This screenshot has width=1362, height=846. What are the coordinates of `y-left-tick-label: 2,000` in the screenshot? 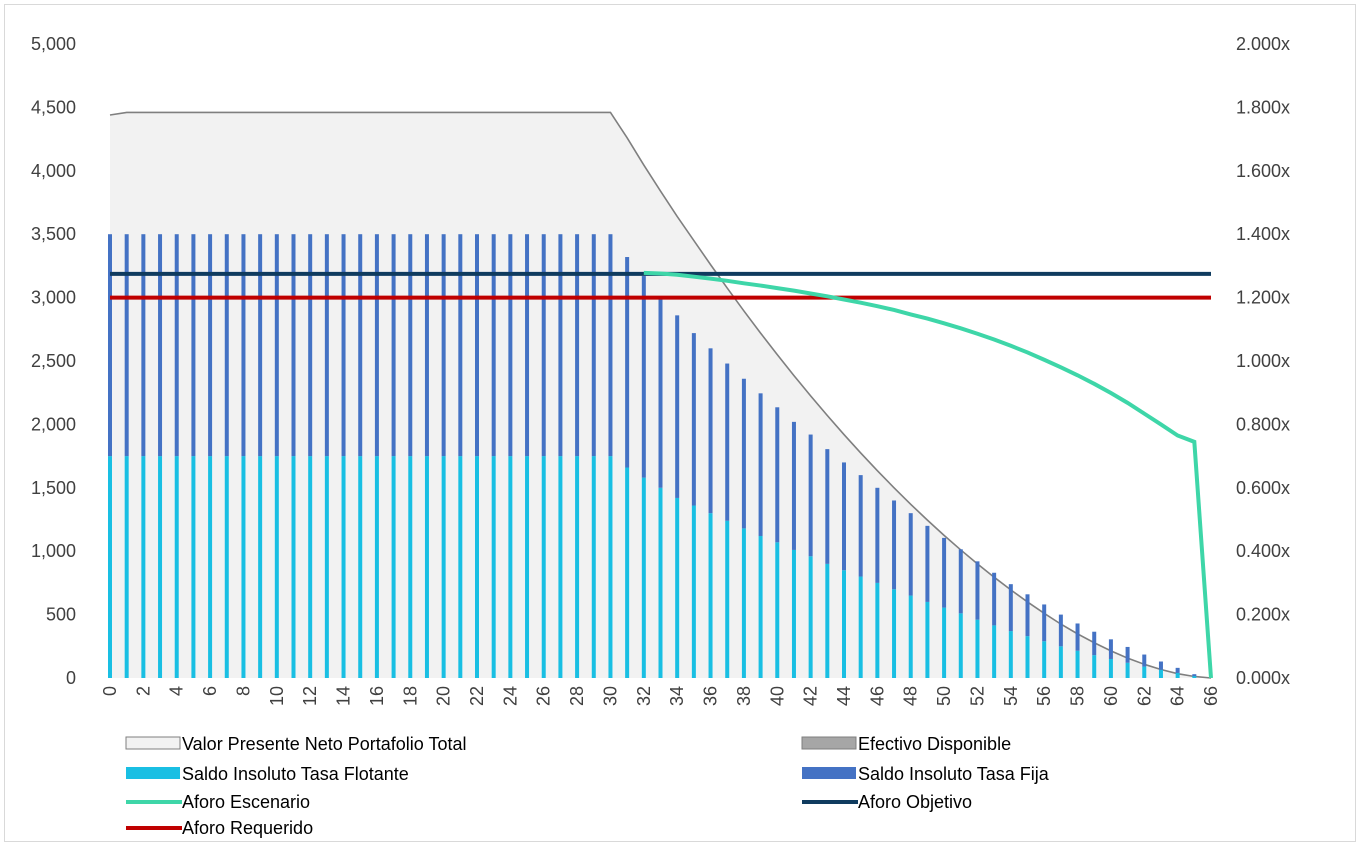 It's located at (53, 424).